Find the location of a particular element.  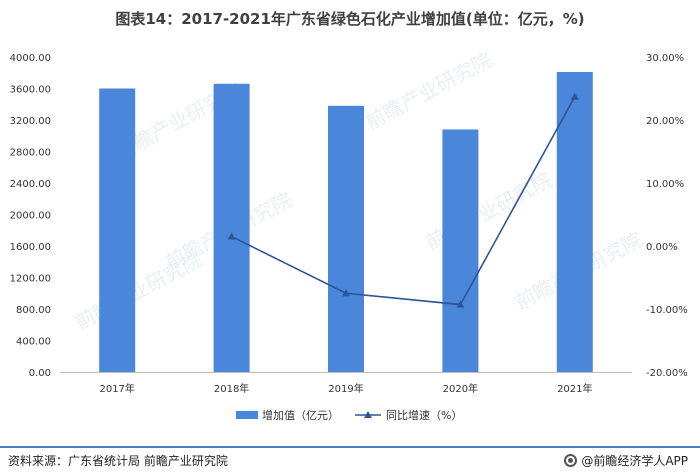

left-tick-label: 1200.00 is located at coordinates (30, 279).